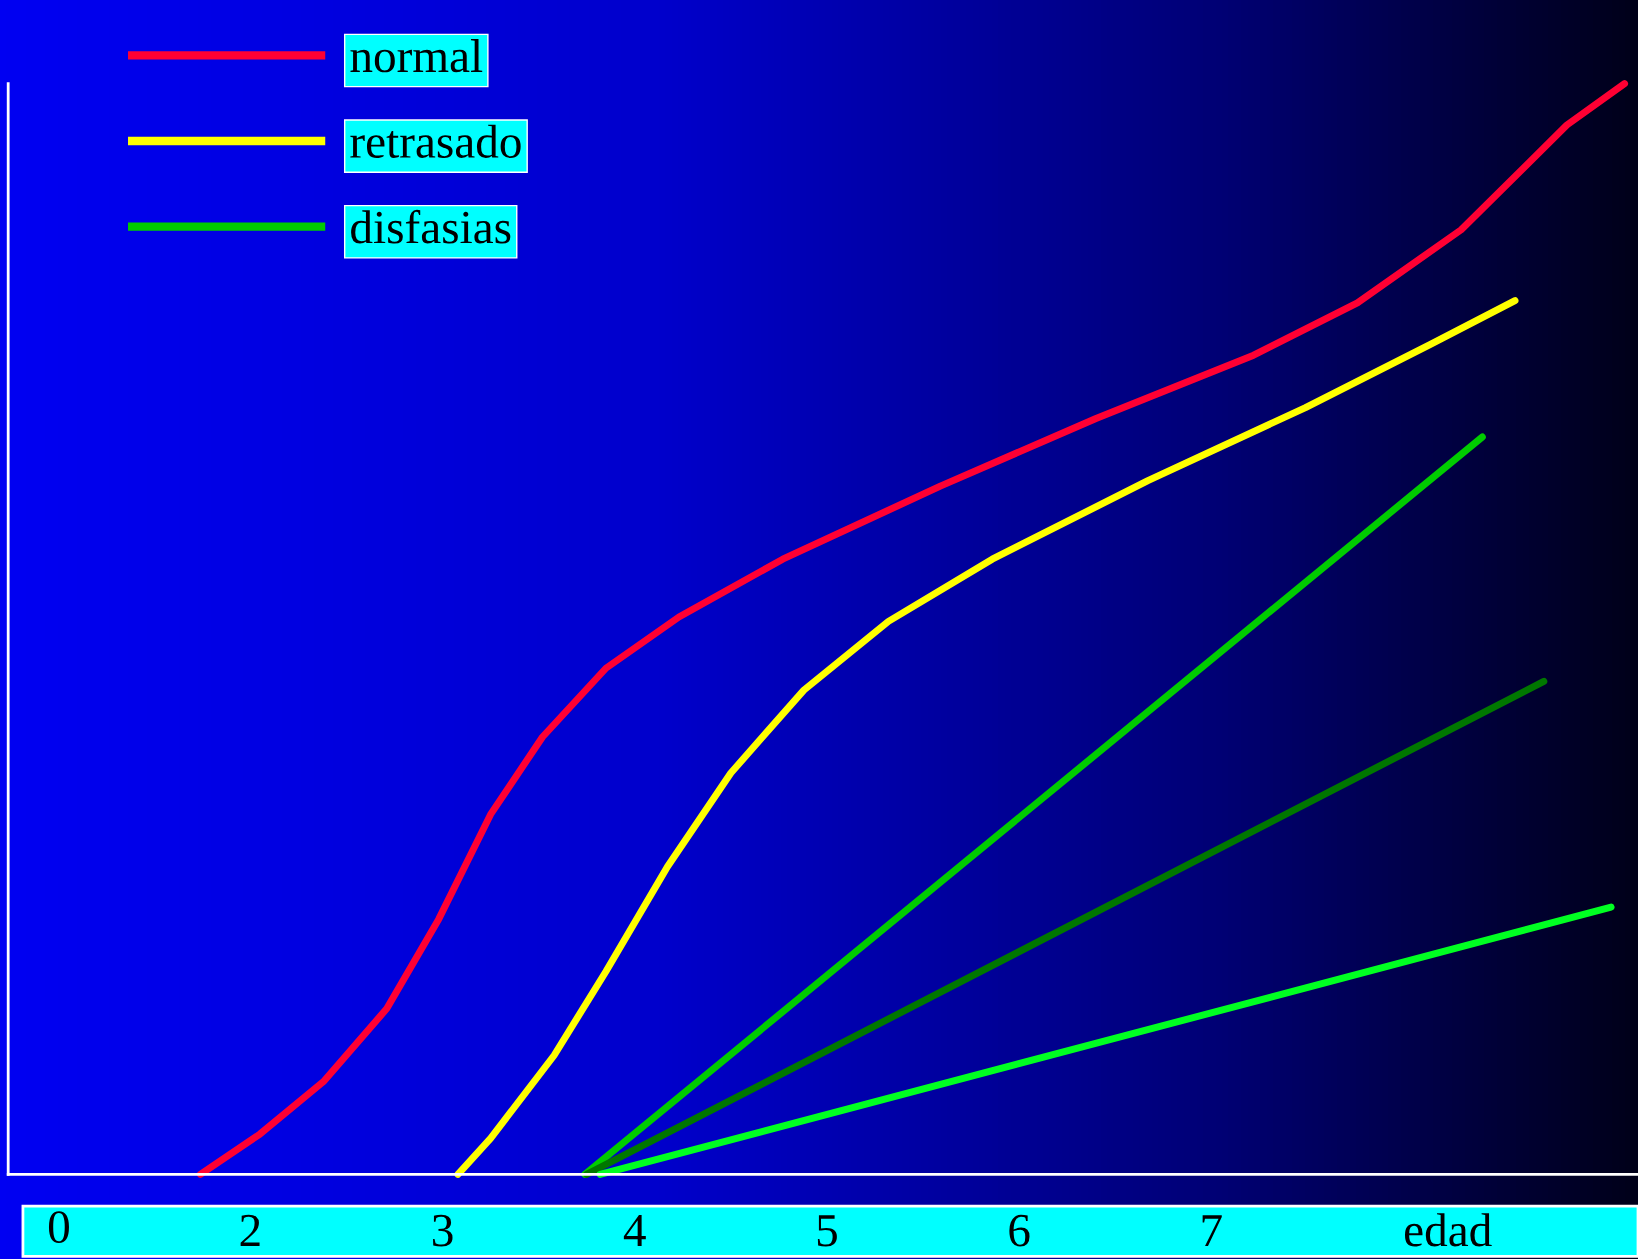  Describe the element at coordinates (250, 1230) in the screenshot. I see `x-tick-label: 2` at that location.